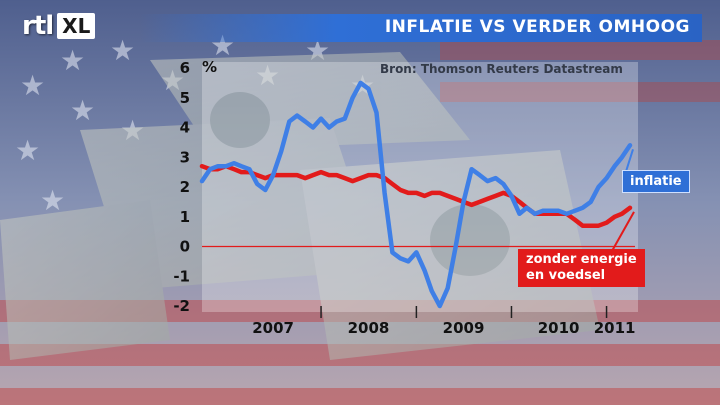  I want to click on rtl-xl-logo: rtl XL, so click(59, 26).